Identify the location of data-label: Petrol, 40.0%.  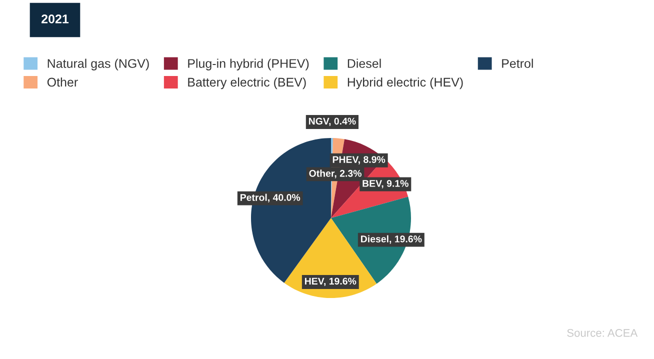
(270, 198).